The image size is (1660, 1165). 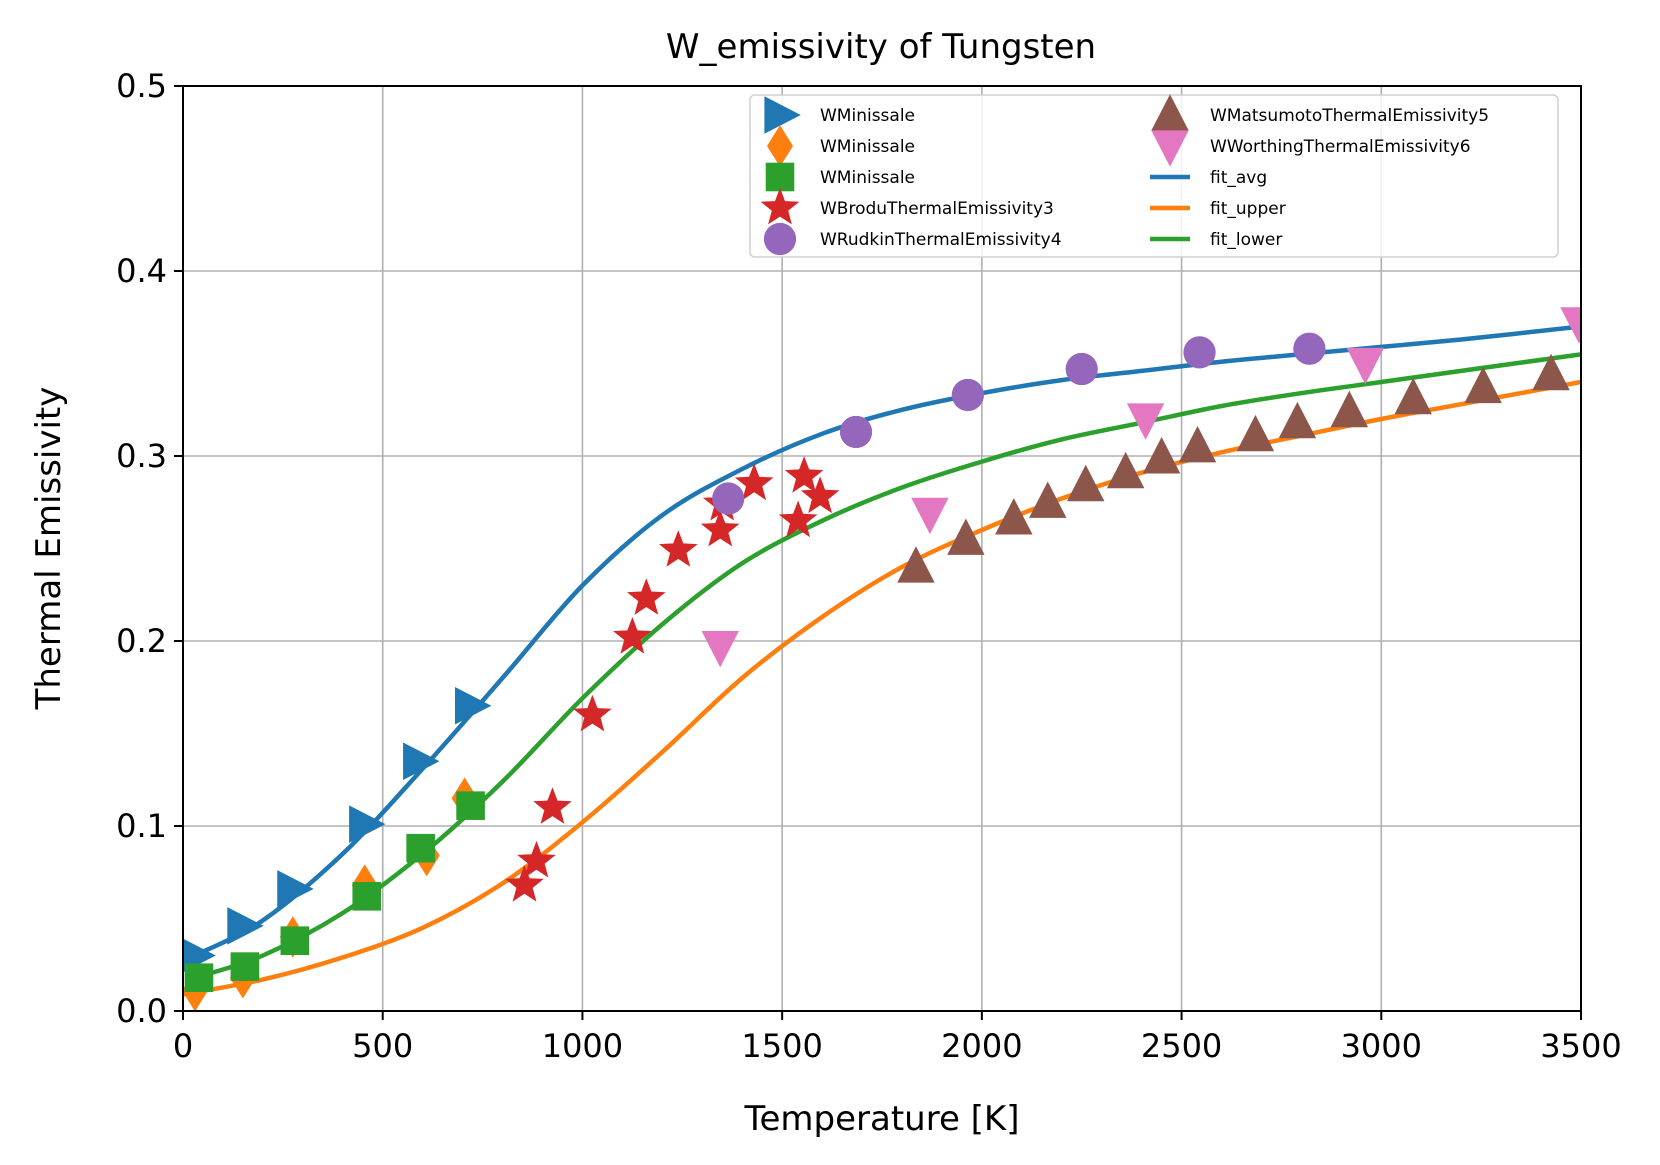 I want to click on chart-title: W_emissivity of Tungsten, so click(x=881, y=47).